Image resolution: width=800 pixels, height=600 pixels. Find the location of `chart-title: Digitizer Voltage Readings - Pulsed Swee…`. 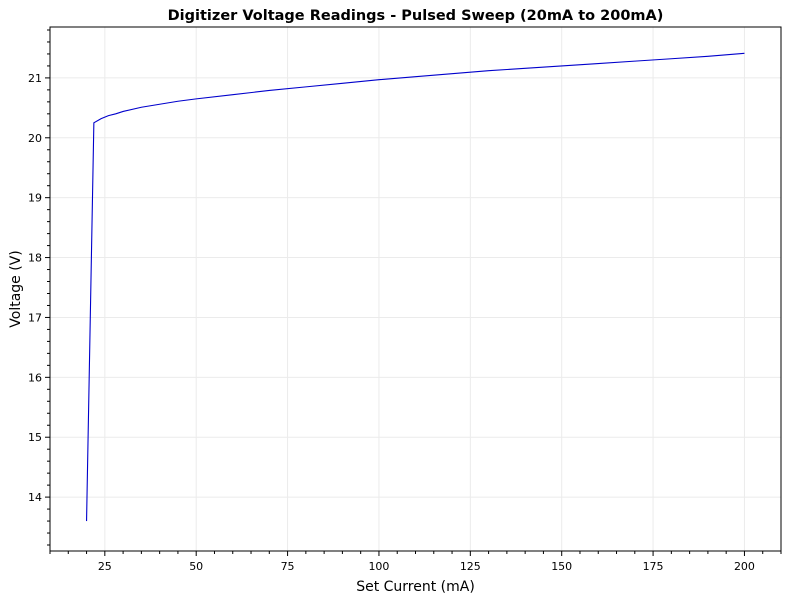

chart-title: Digitizer Voltage Readings - Pulsed Swee… is located at coordinates (416, 16).